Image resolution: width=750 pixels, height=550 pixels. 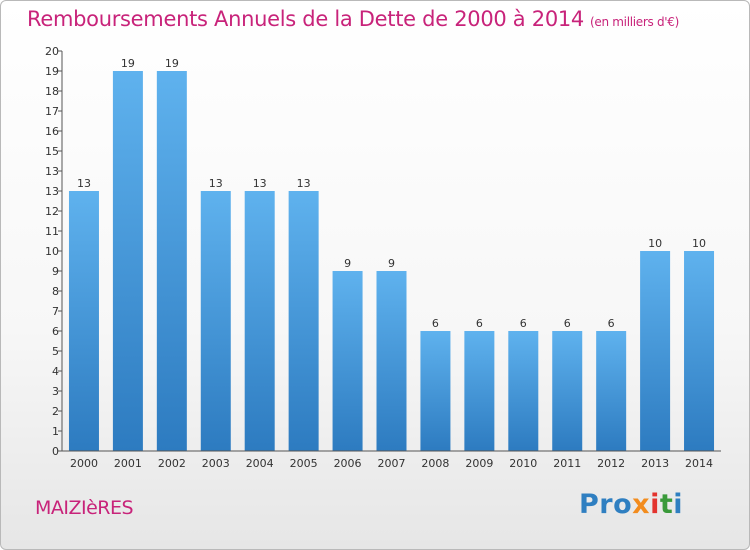 What do you see at coordinates (567, 463) in the screenshot?
I see `x-tick-label: 2011` at bounding box center [567, 463].